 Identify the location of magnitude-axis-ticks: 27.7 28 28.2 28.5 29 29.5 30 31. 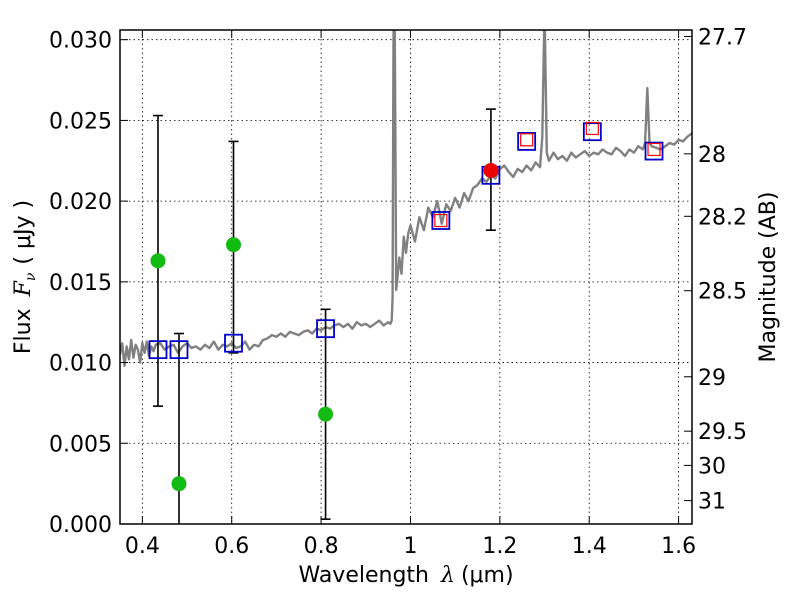
(715, 270).